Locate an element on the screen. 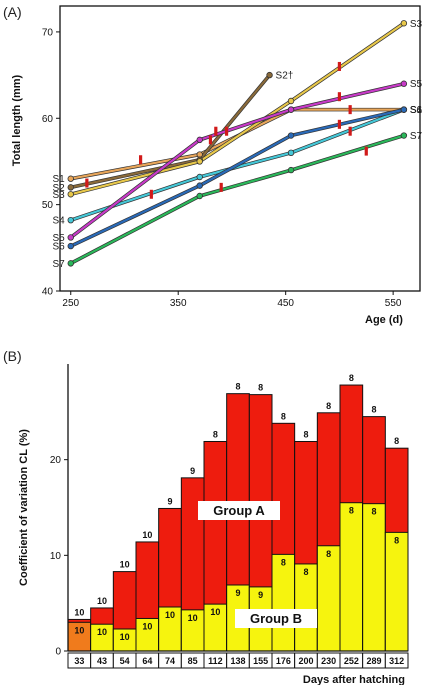 Image resolution: width=428 pixels, height=685 pixels. category-label: 33 is located at coordinates (79, 661).